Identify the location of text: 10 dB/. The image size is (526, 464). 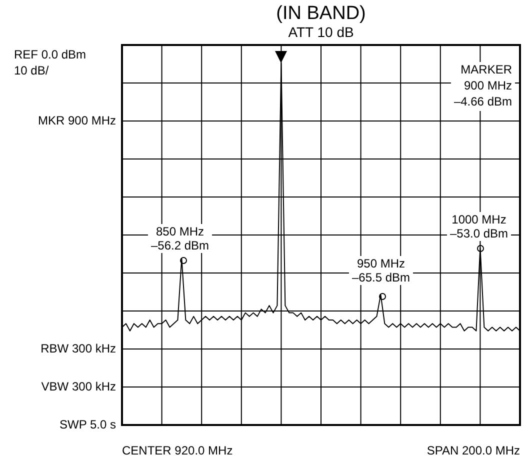
(32, 70).